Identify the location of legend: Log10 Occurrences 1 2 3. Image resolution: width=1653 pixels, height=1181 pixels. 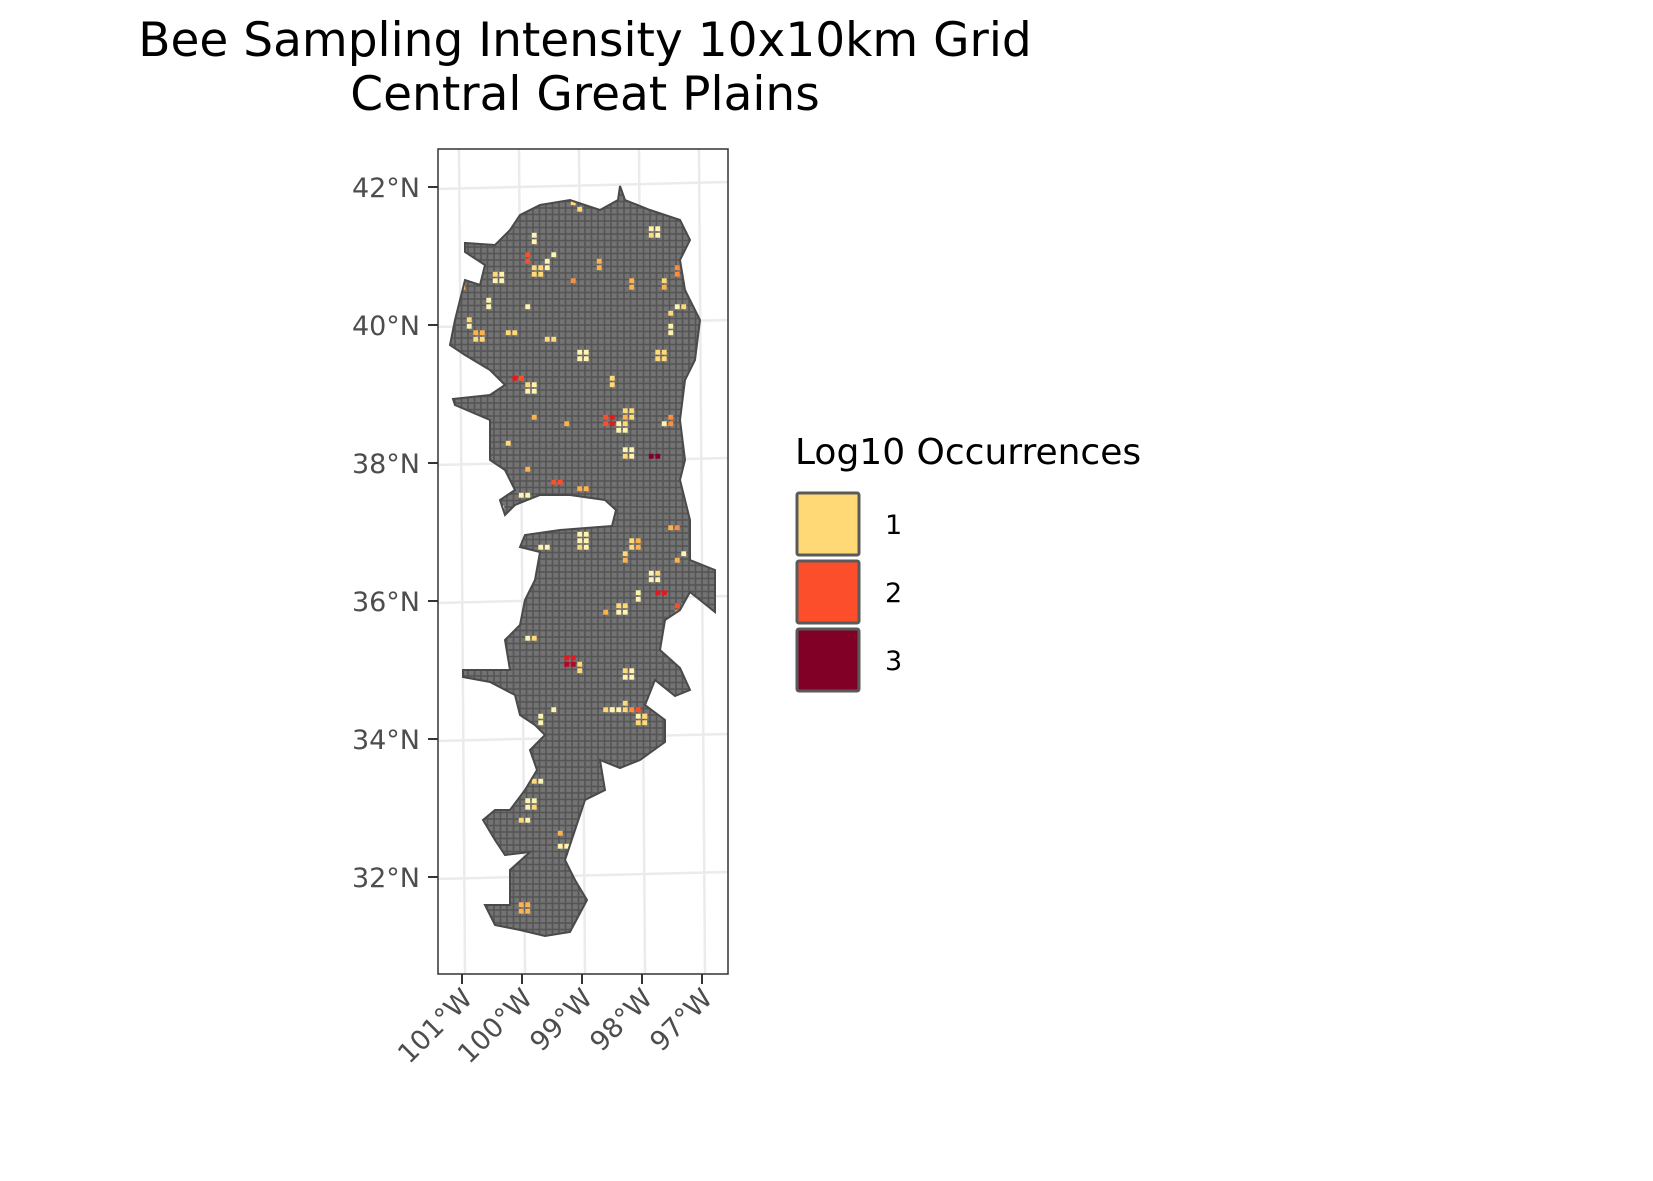
(968, 562).